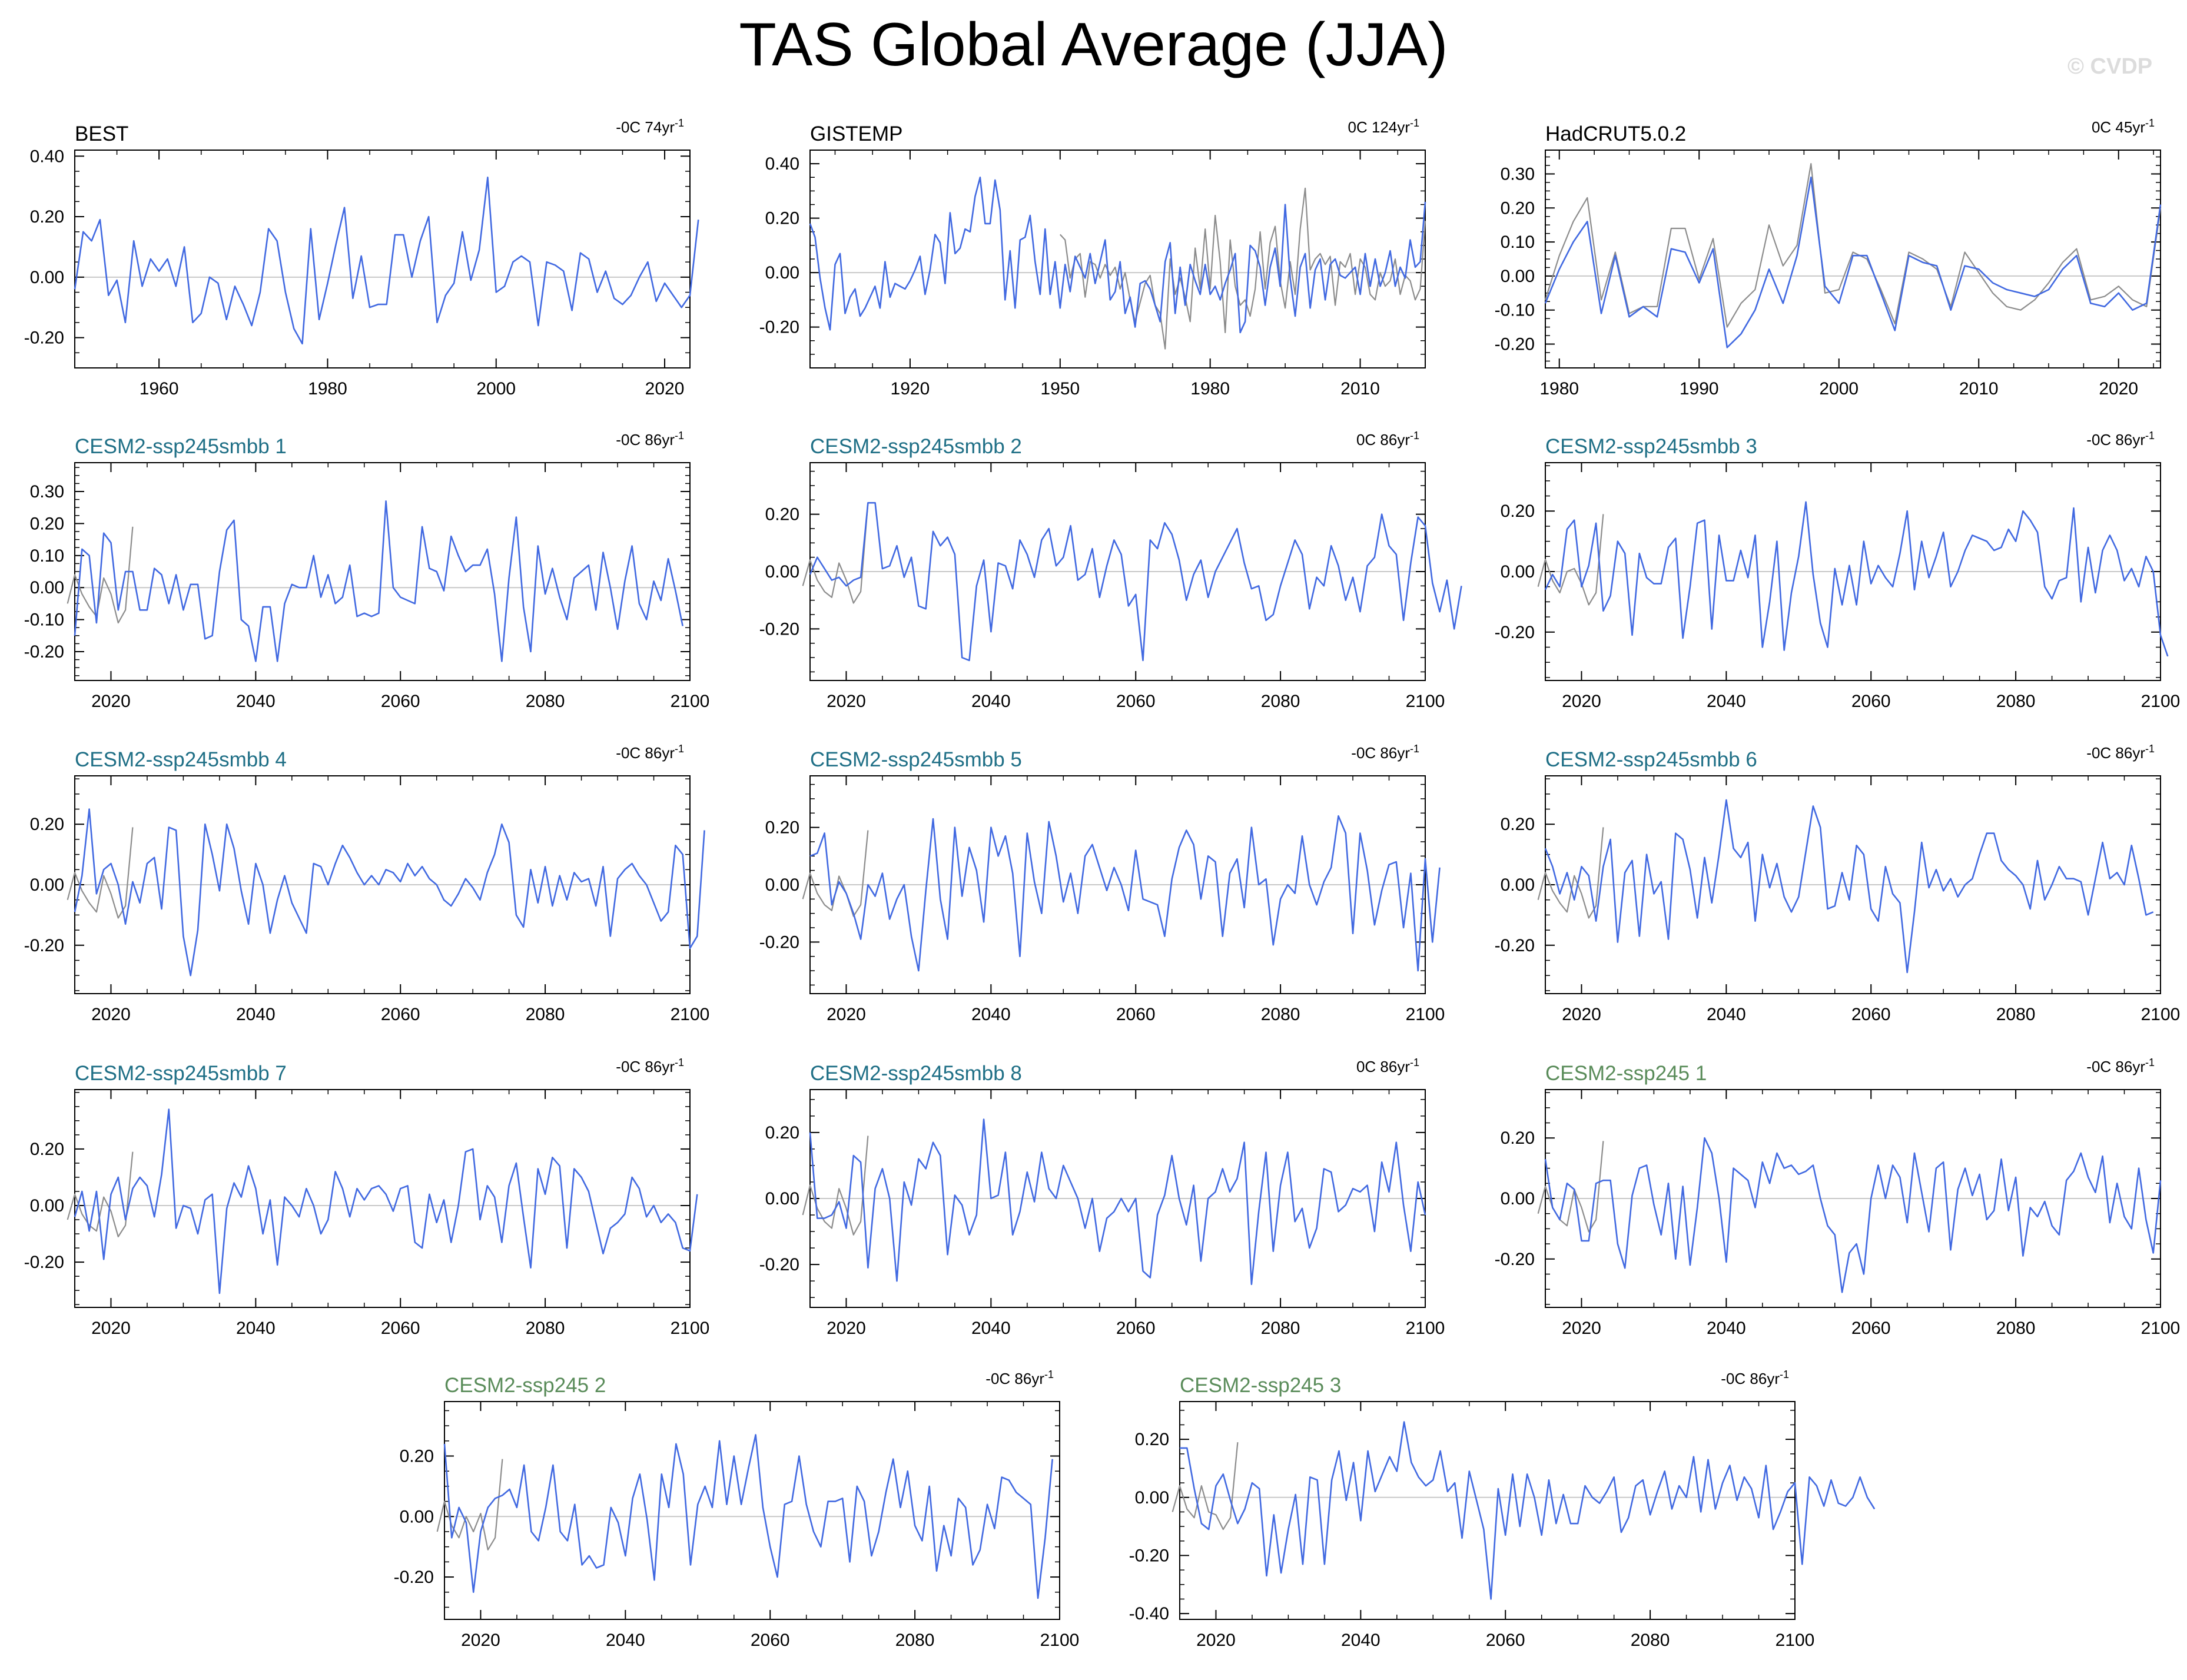 This screenshot has height=1680, width=2187. What do you see at coordinates (916, 446) in the screenshot?
I see `panel-title: CESM2-ssp245smbb 2` at bounding box center [916, 446].